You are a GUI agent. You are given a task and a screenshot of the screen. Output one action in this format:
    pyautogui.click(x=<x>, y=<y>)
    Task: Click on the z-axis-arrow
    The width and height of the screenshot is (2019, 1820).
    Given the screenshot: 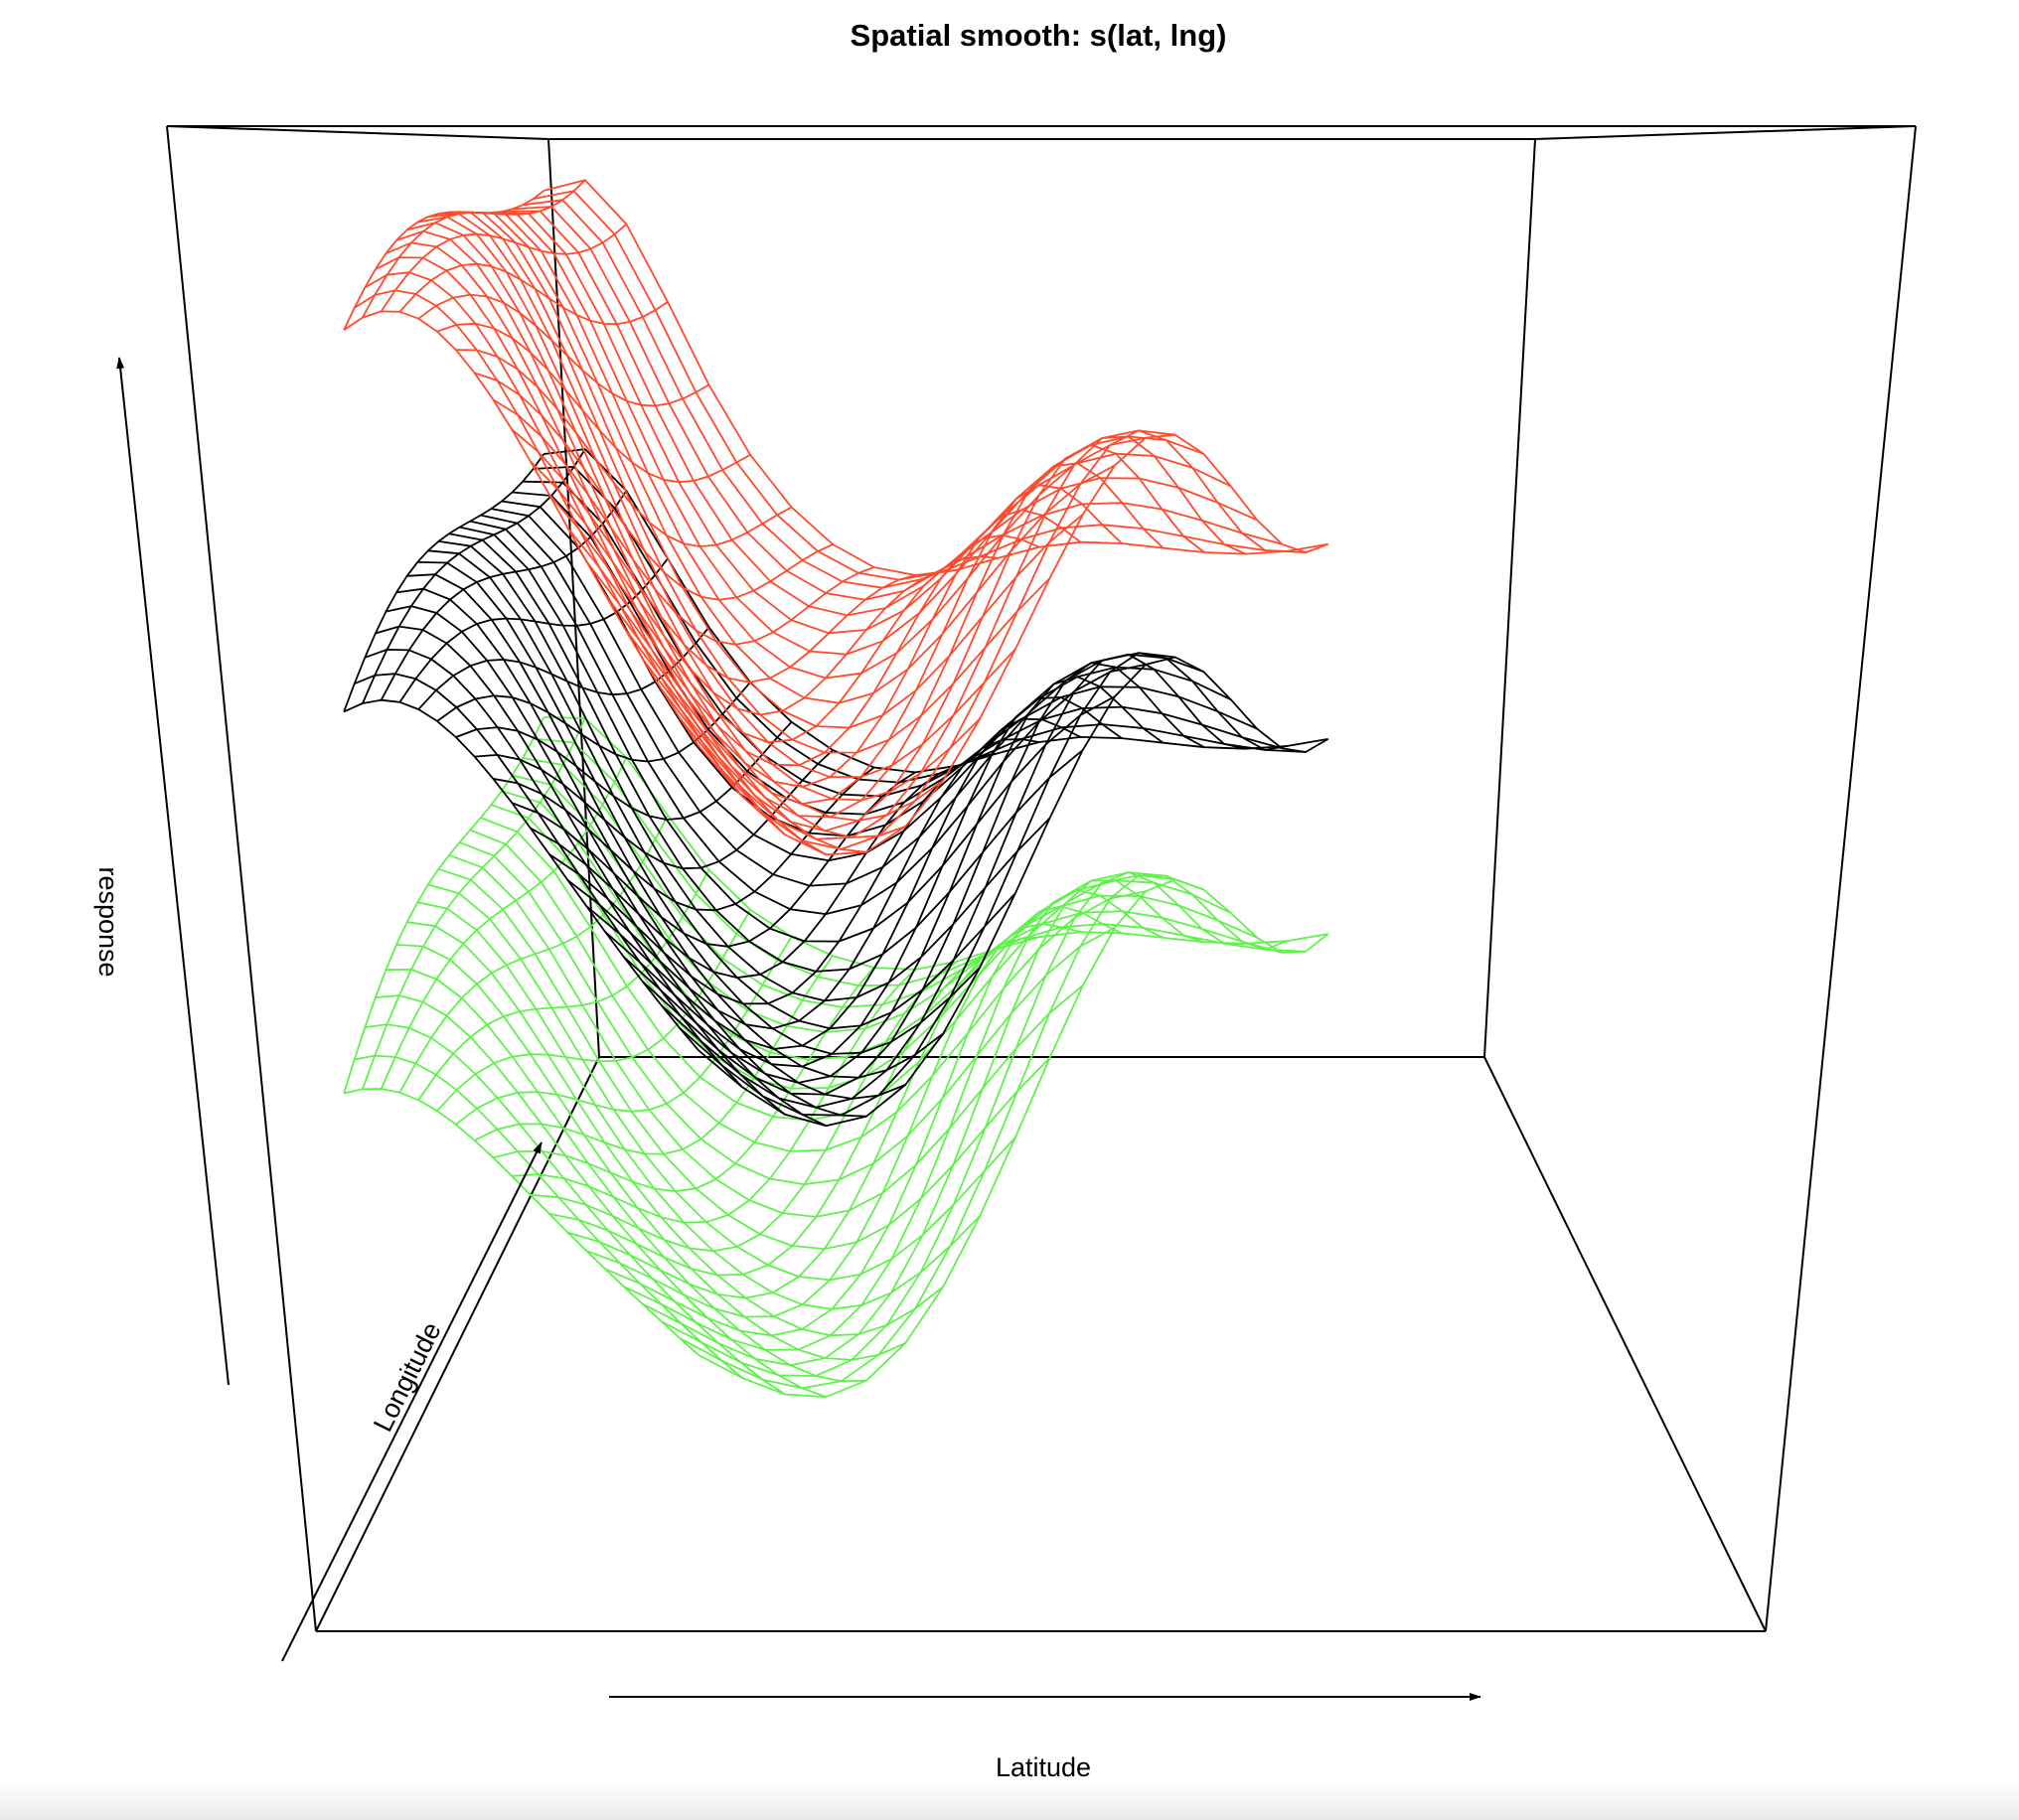 What is the action you would take?
    pyautogui.click(x=173, y=871)
    